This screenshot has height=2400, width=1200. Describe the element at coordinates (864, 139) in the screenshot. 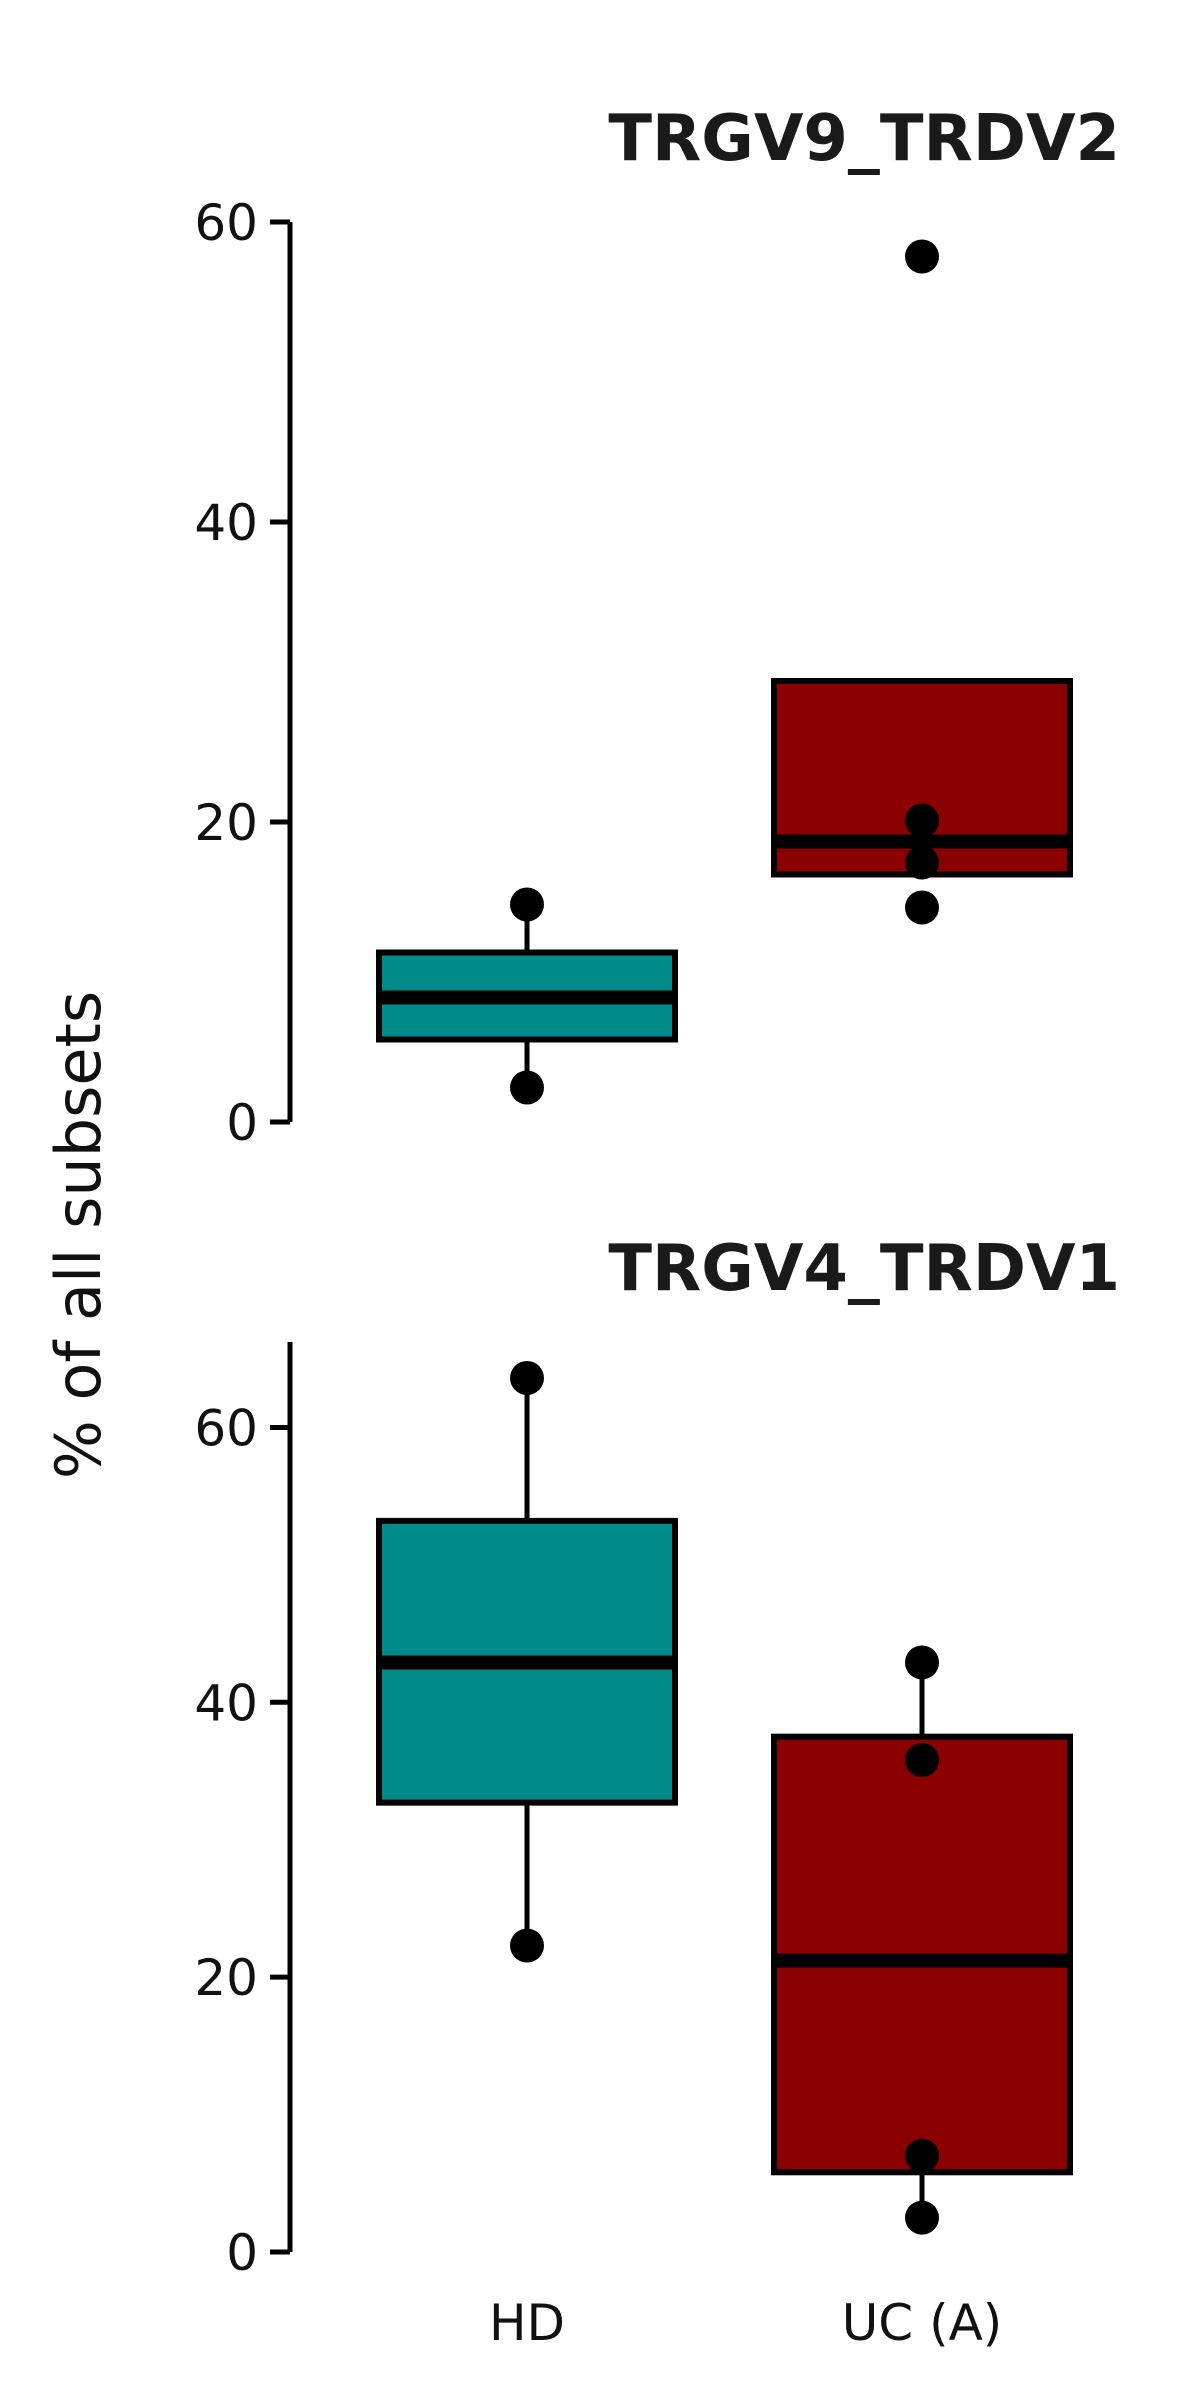

I see `panel-title: TRGV9_TRDV2` at that location.